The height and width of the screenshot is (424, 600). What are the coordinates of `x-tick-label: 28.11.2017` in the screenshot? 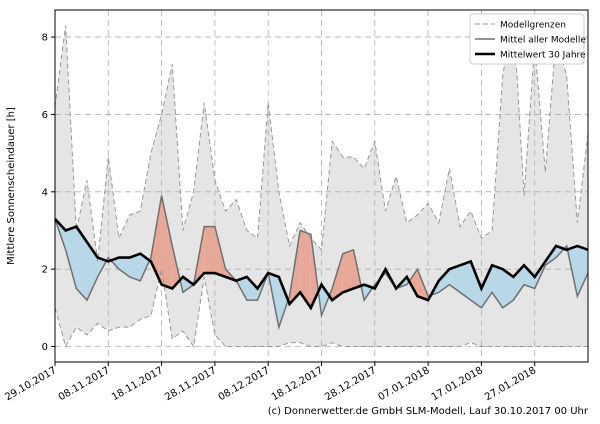 It's located at (190, 384).